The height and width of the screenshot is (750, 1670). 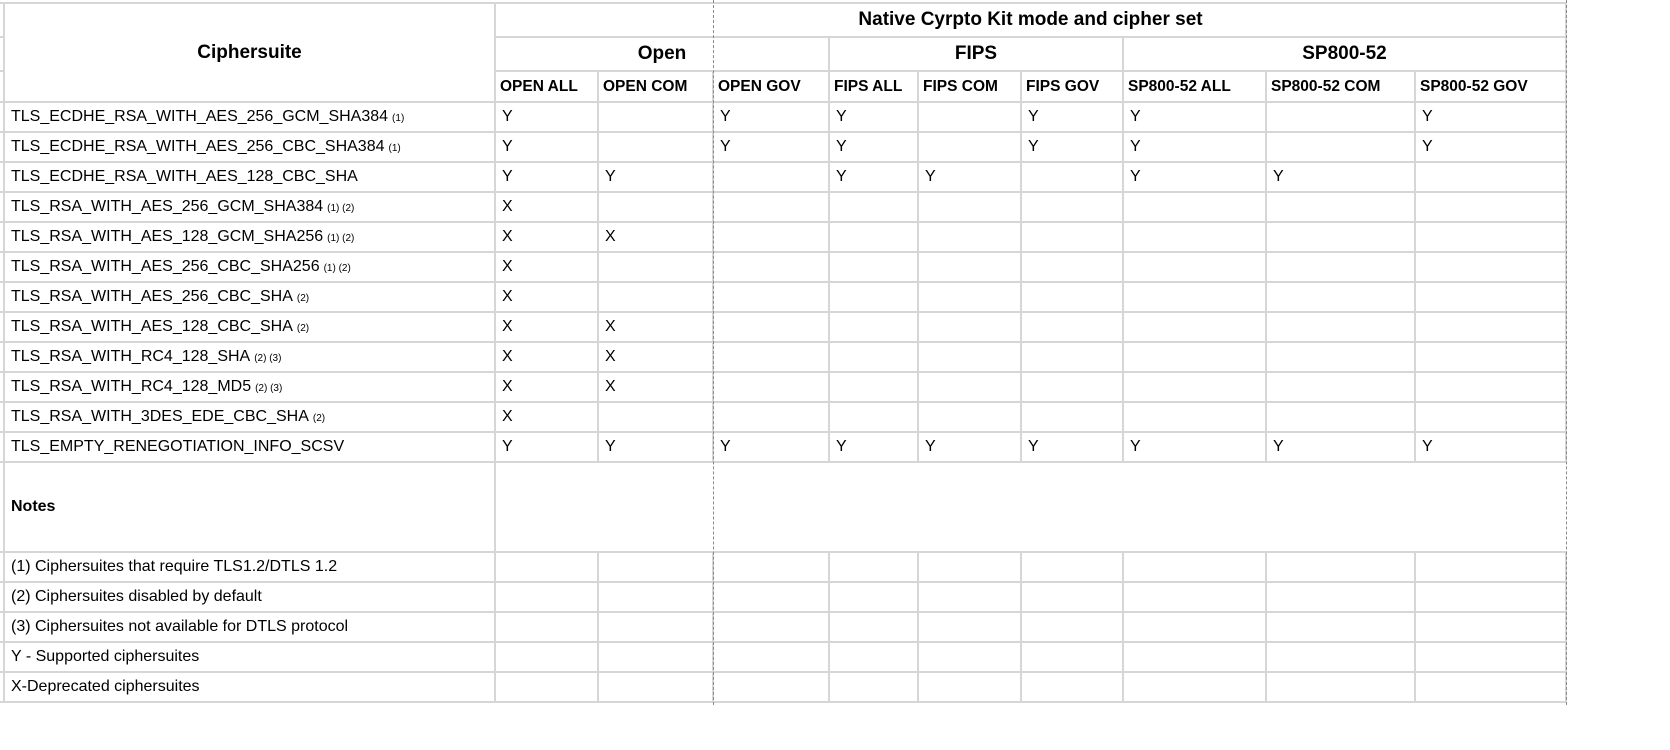 What do you see at coordinates (249, 447) in the screenshot?
I see `ciphersuite-name-cell: TLS_EMPTY_RENEGOTIATION_INFO_SCSV` at bounding box center [249, 447].